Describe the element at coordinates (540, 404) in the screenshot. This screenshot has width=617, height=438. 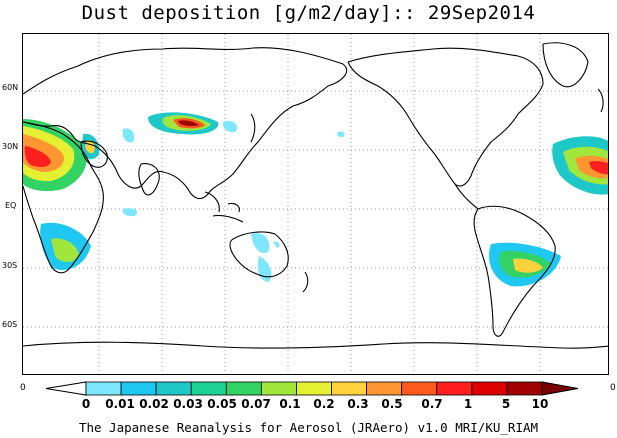
I see `colorbar-label: 10` at that location.